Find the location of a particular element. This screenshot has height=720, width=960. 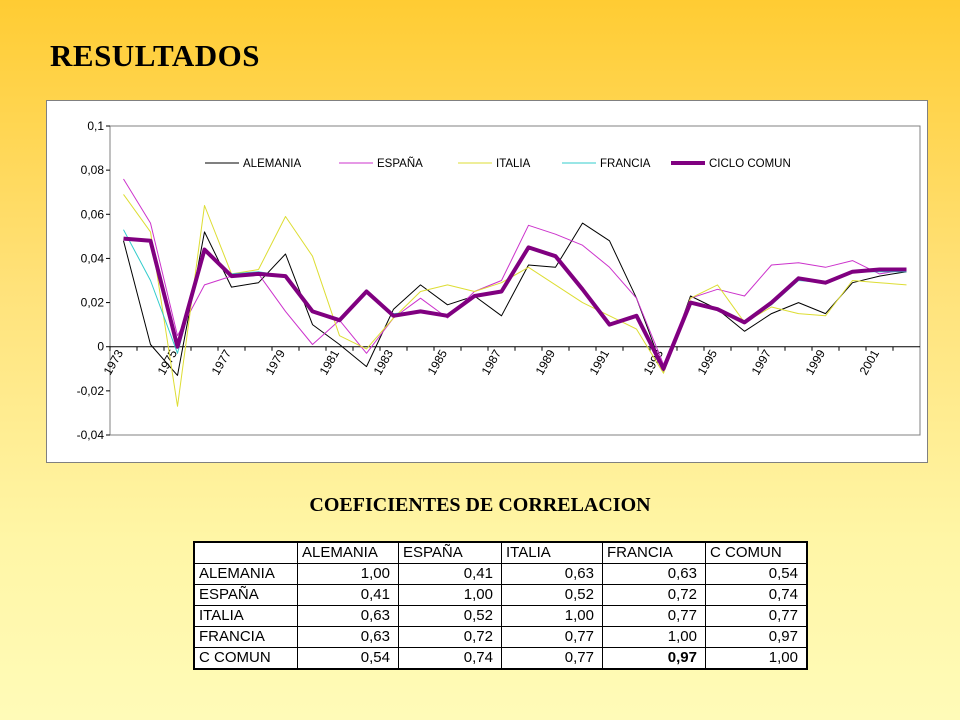

table-row: ESPAÑA 0,41 1,00 0,52 0,72 0,74 is located at coordinates (500, 595).